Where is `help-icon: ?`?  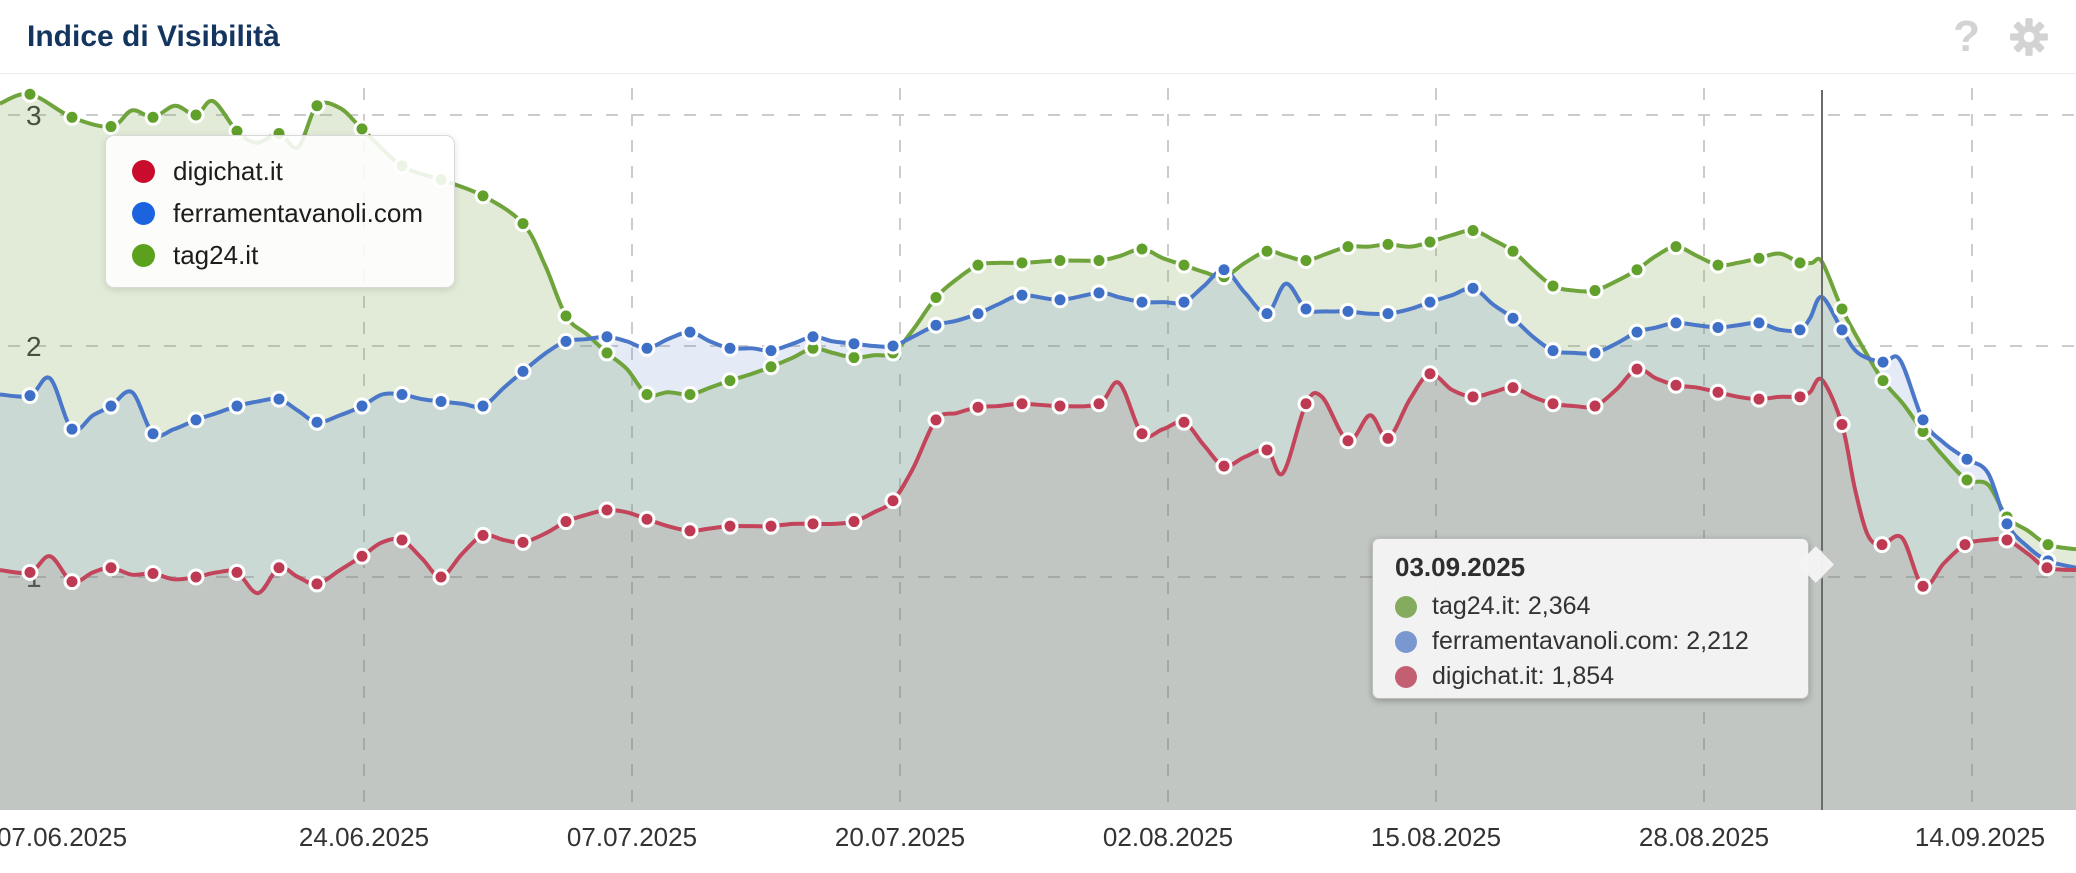 help-icon: ? is located at coordinates (1966, 36).